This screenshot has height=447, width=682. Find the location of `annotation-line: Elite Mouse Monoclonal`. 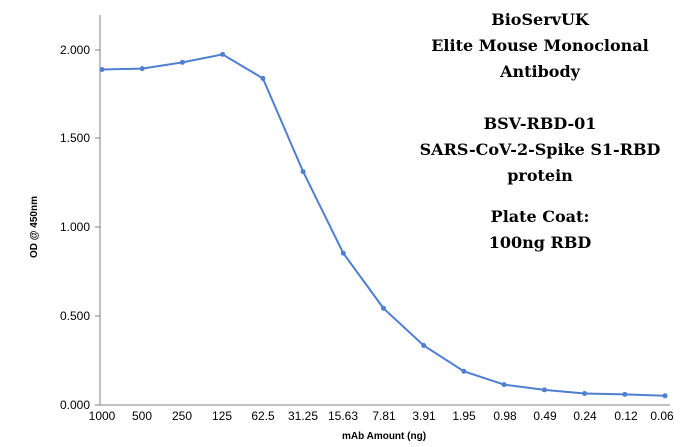

annotation-line: Elite Mouse Monoclonal is located at coordinates (540, 45).